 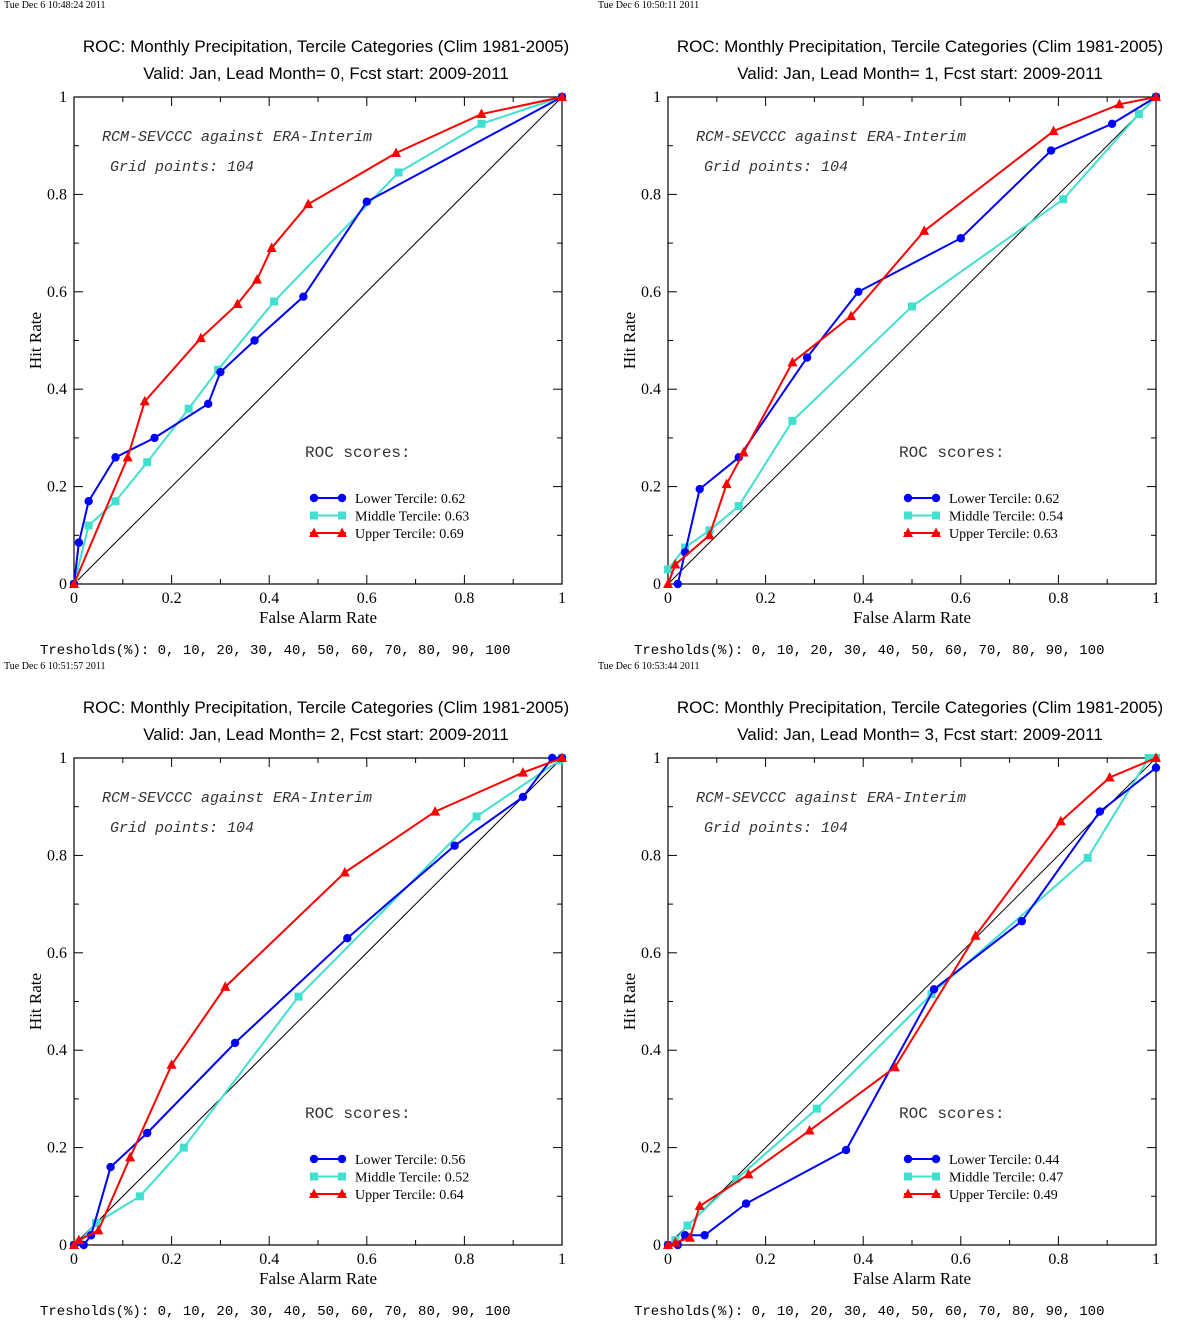 I want to click on x-tick-label: 0, so click(x=668, y=598).